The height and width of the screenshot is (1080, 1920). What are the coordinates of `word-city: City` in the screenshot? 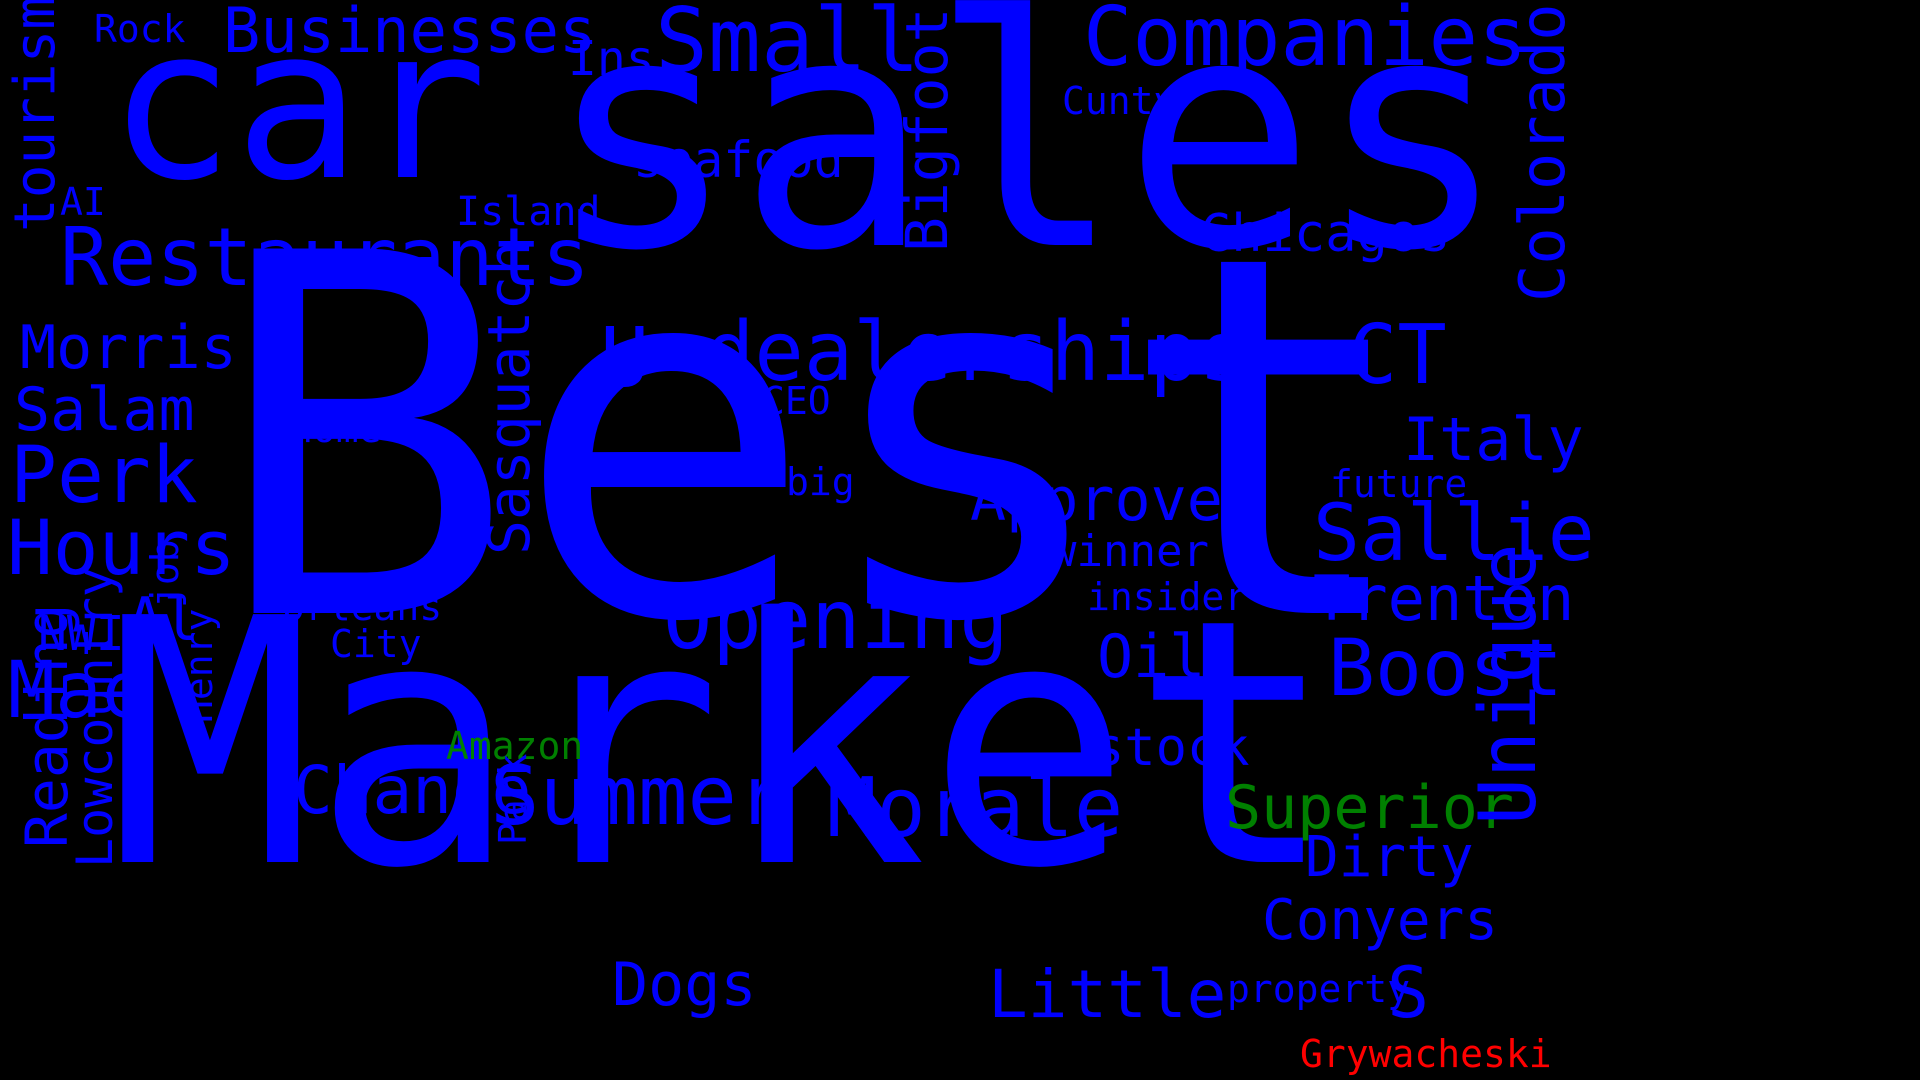 It's located at (376, 644).